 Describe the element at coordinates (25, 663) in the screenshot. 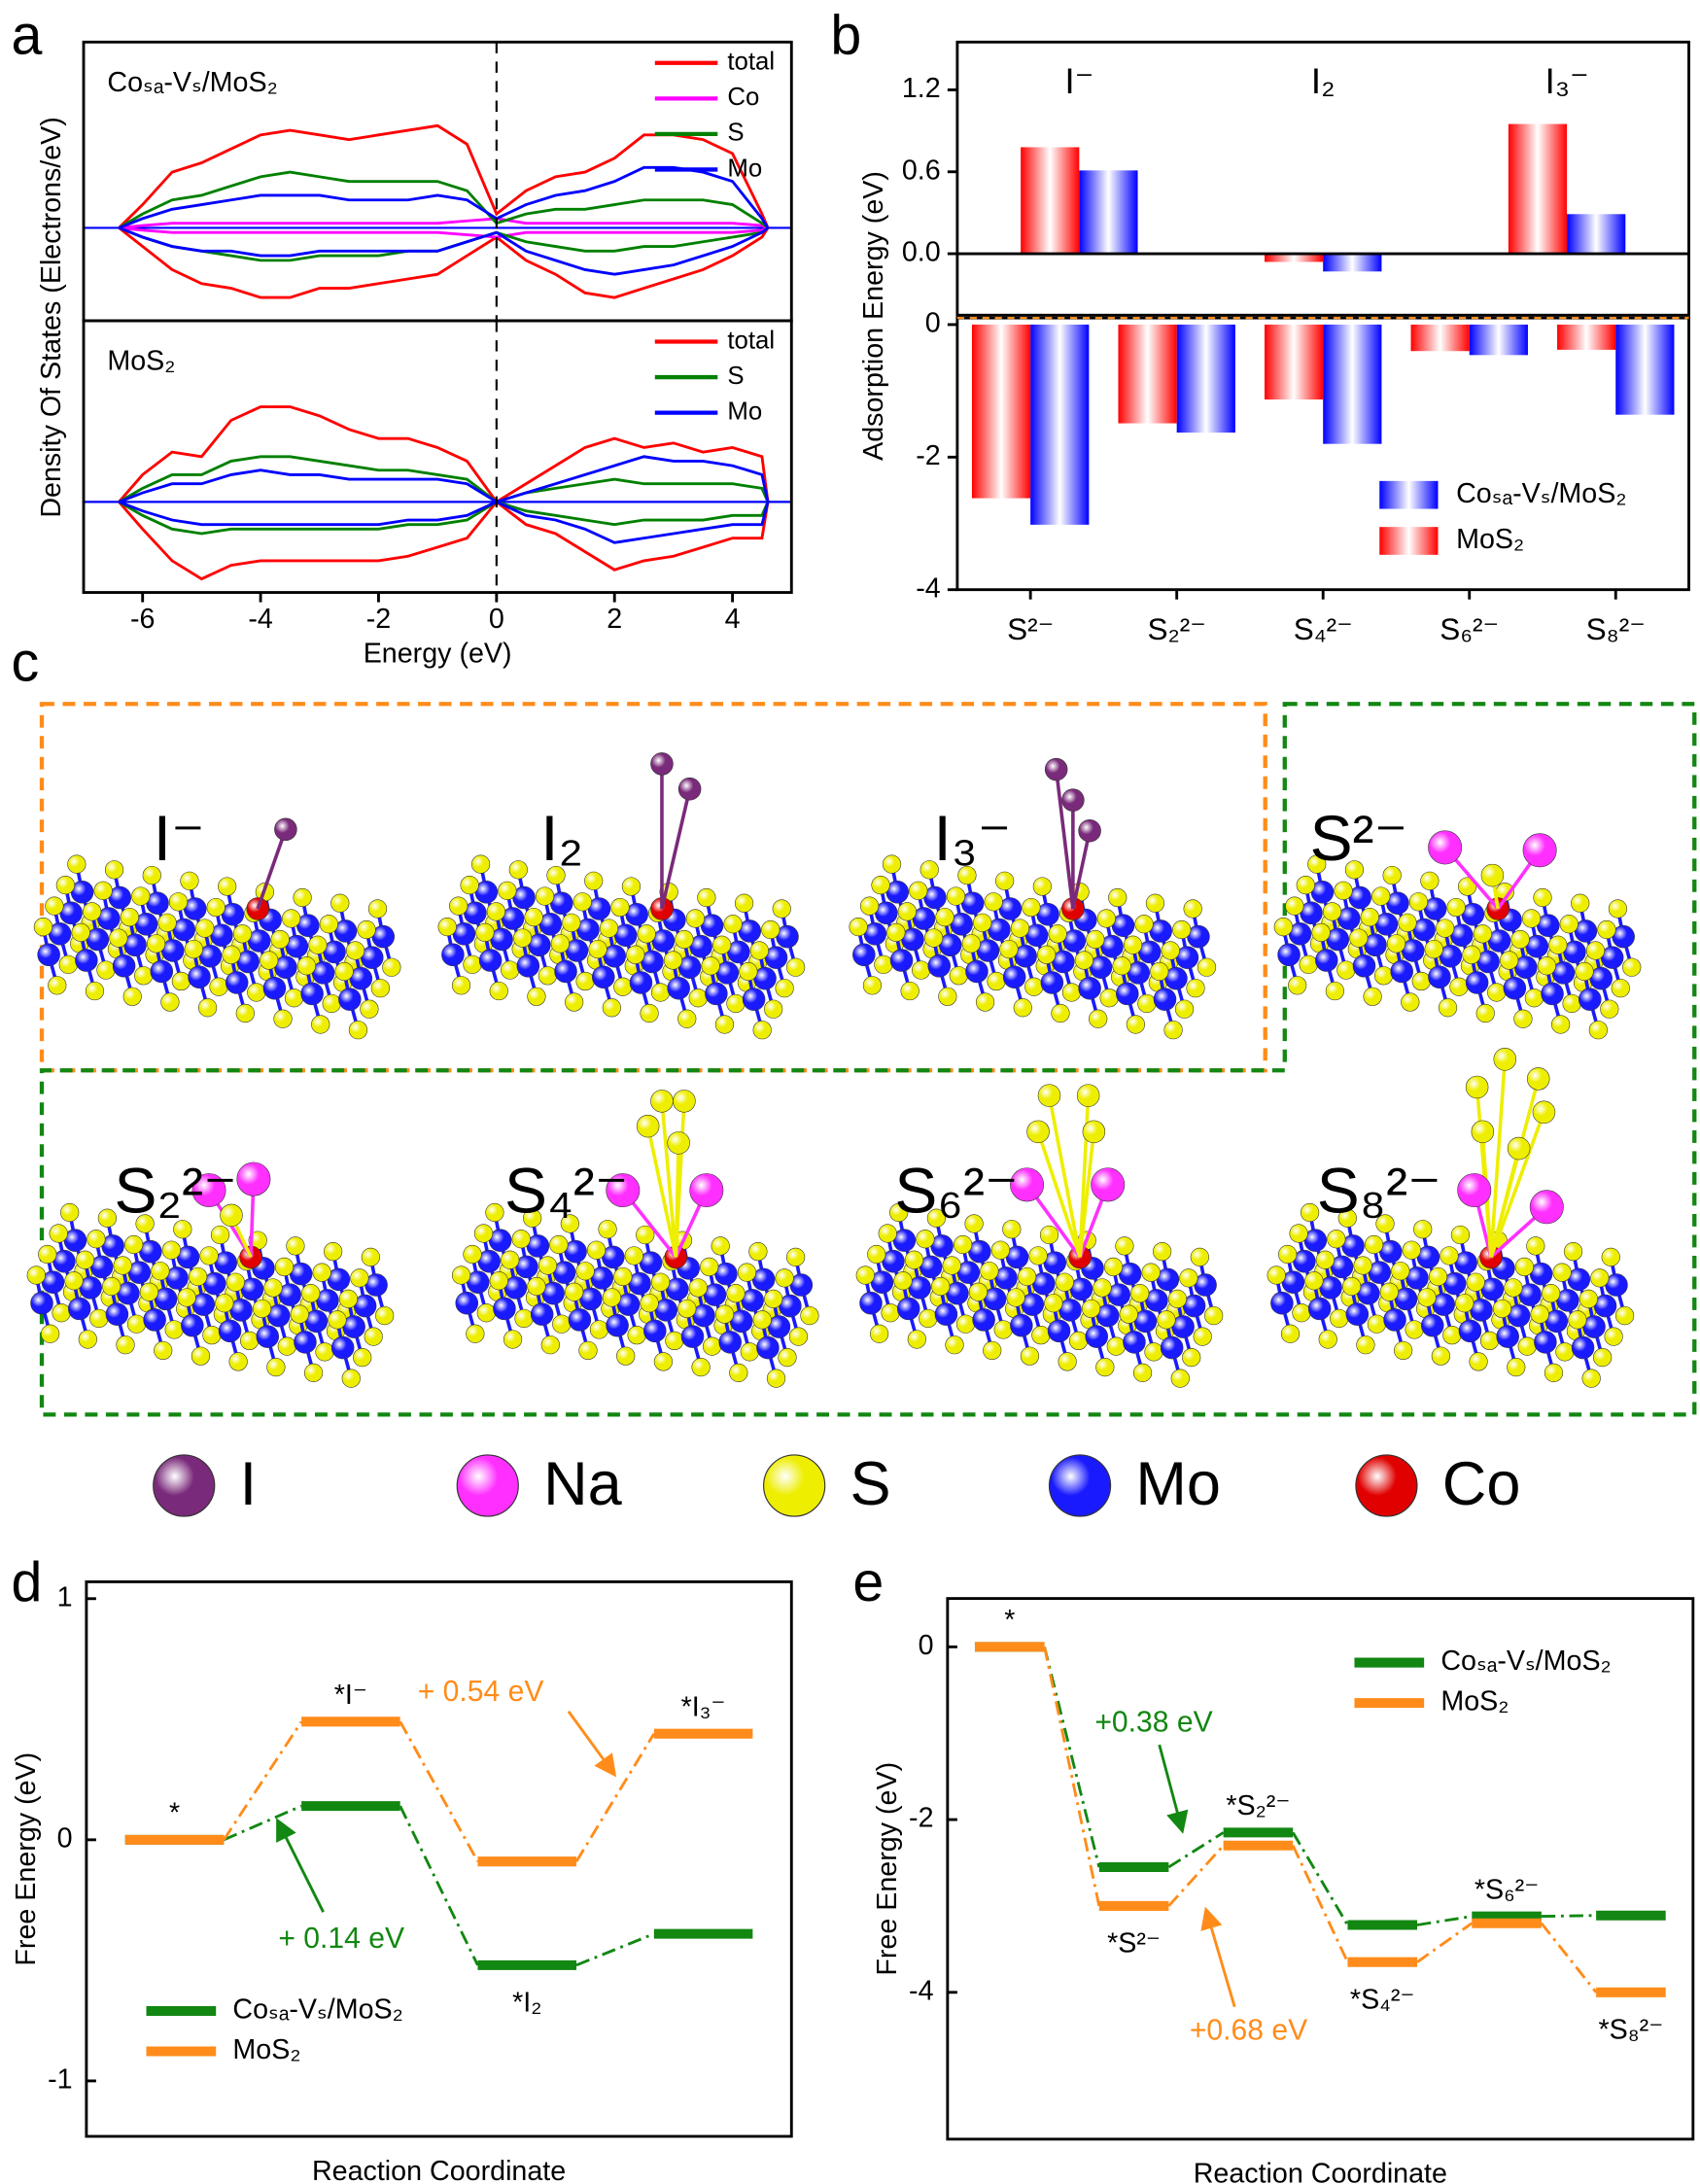

I see `panel-label: c` at that location.